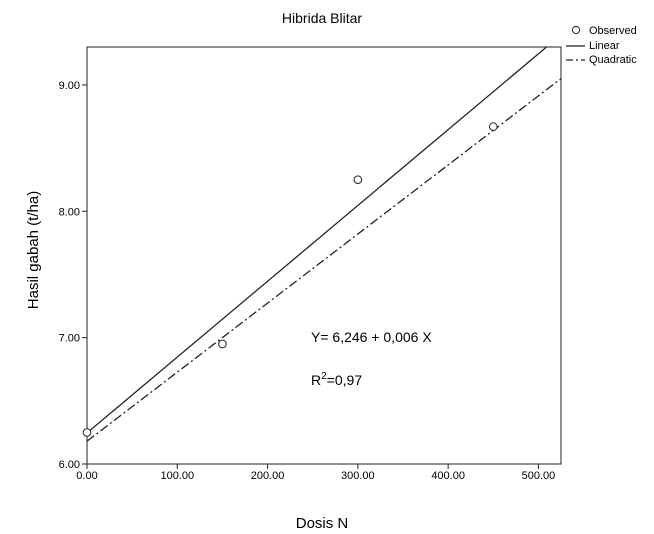 Image resolution: width=654 pixels, height=534 pixels. What do you see at coordinates (539, 476) in the screenshot?
I see `x-tick-label: 500.00` at bounding box center [539, 476].